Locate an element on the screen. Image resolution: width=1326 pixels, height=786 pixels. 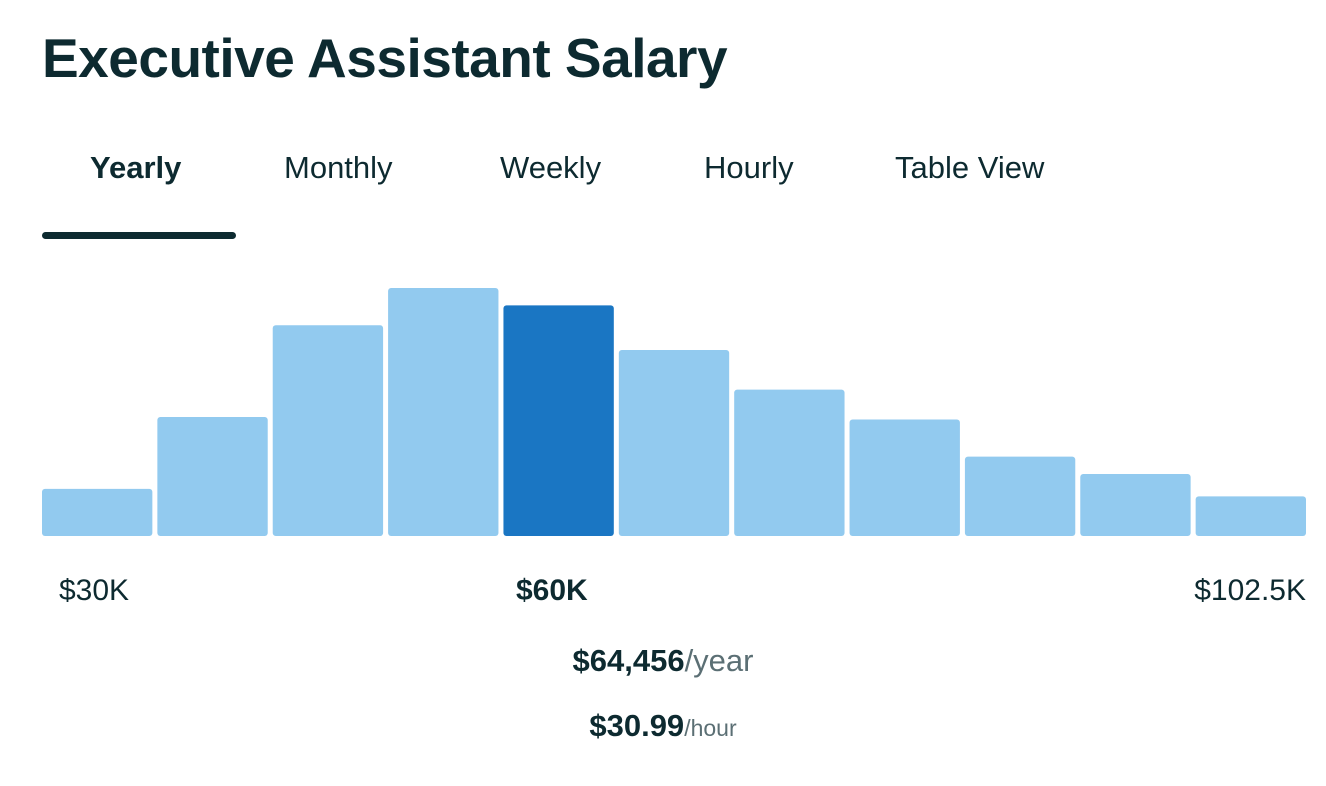
tab-monthly: Monthly is located at coordinates (338, 167).